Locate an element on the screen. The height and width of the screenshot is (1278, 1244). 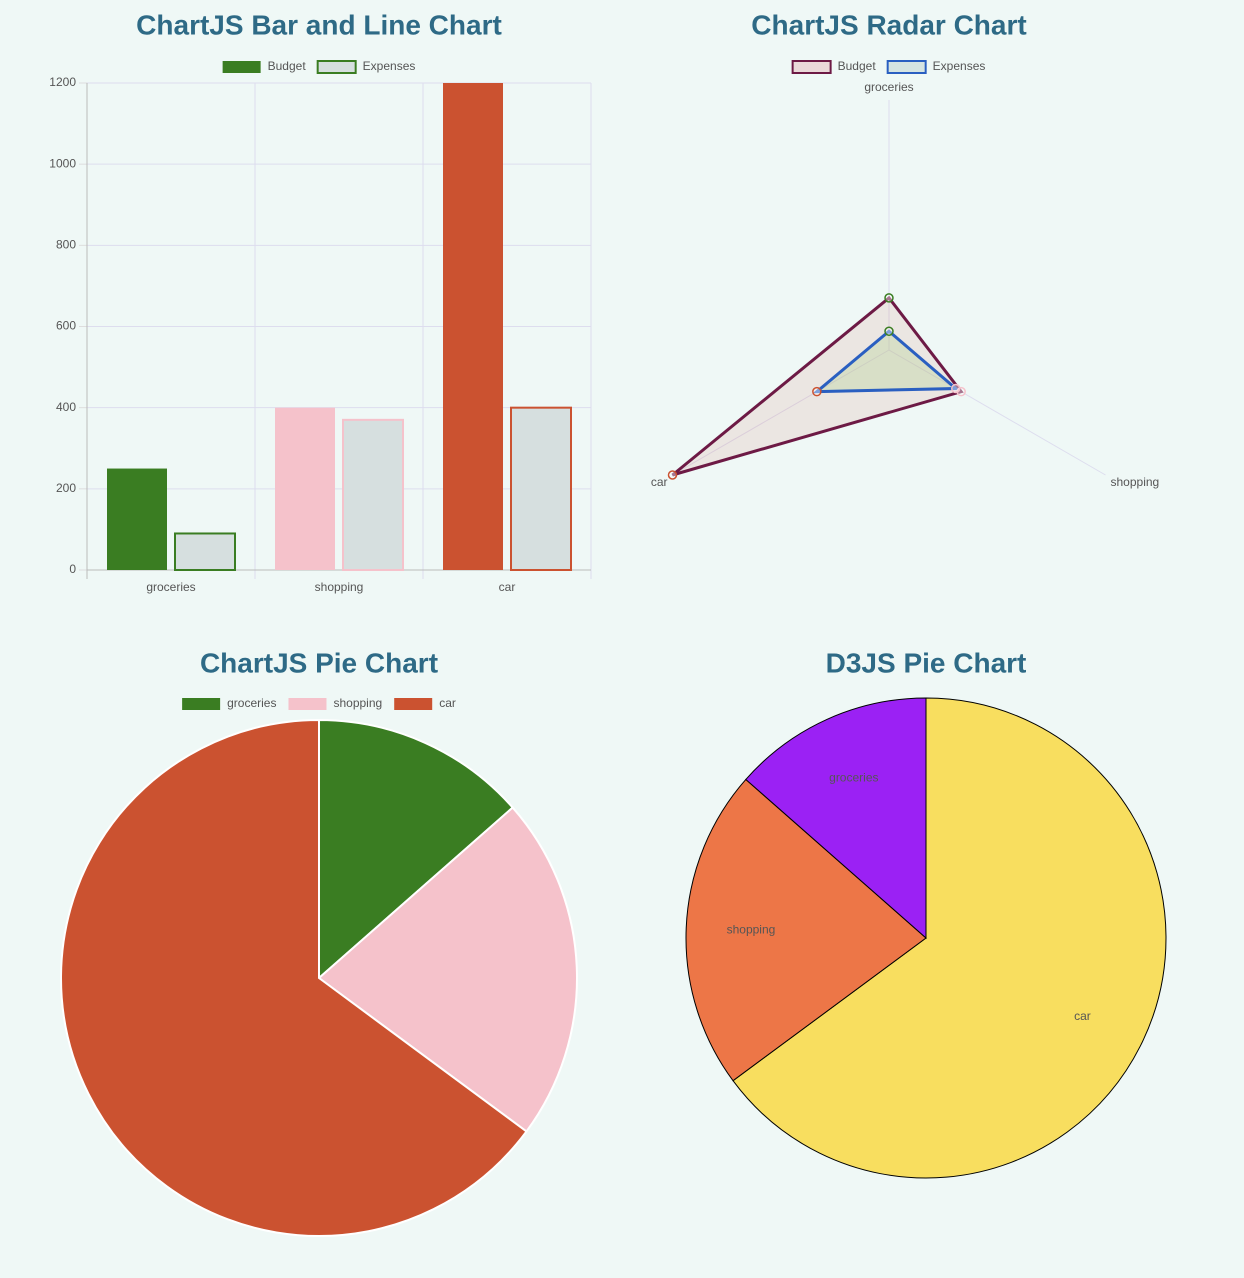
y-tick-label: 600 is located at coordinates (66, 326).